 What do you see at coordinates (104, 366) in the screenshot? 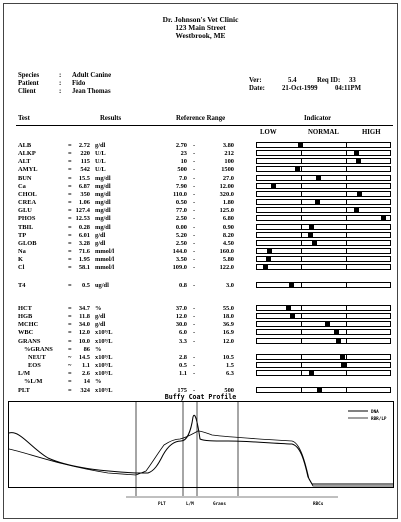
I see `result-unit: x10⁹/L` at bounding box center [104, 366].